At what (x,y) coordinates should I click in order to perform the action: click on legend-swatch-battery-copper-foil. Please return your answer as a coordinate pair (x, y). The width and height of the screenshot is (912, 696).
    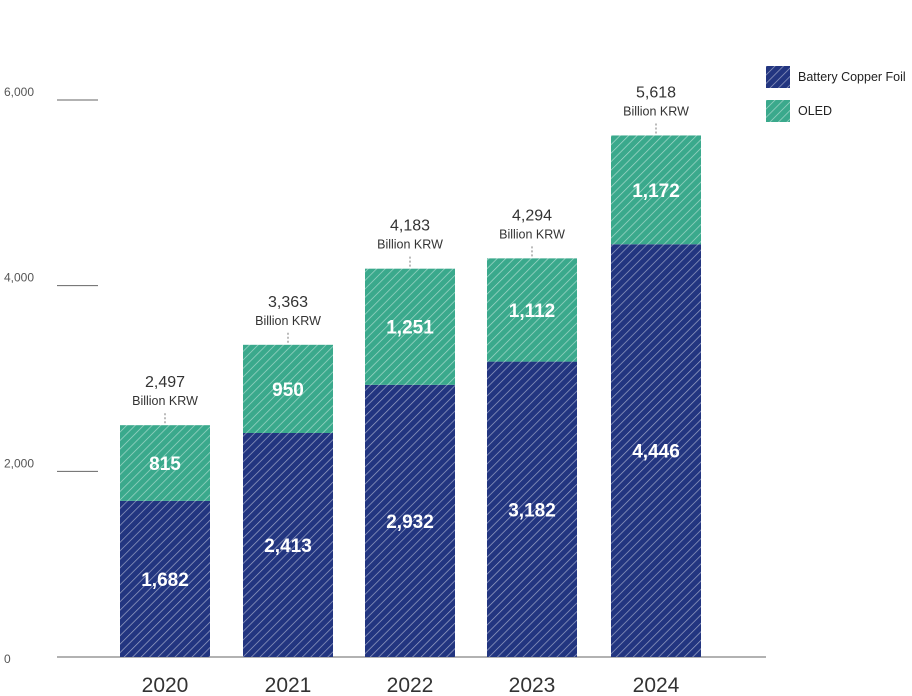
    Looking at the image, I should click on (778, 77).